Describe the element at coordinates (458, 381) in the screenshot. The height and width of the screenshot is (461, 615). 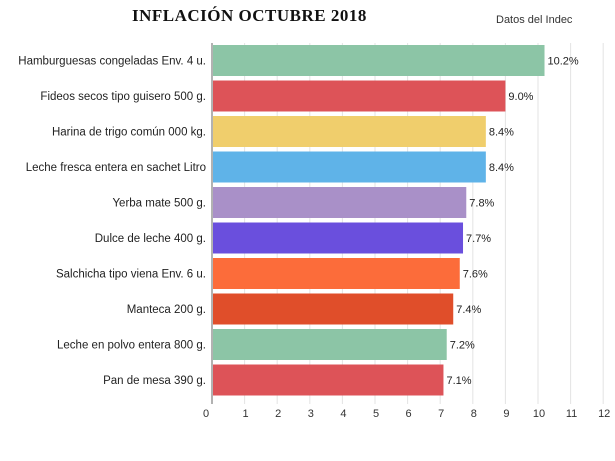
I see `data-label: 7.1%` at that location.